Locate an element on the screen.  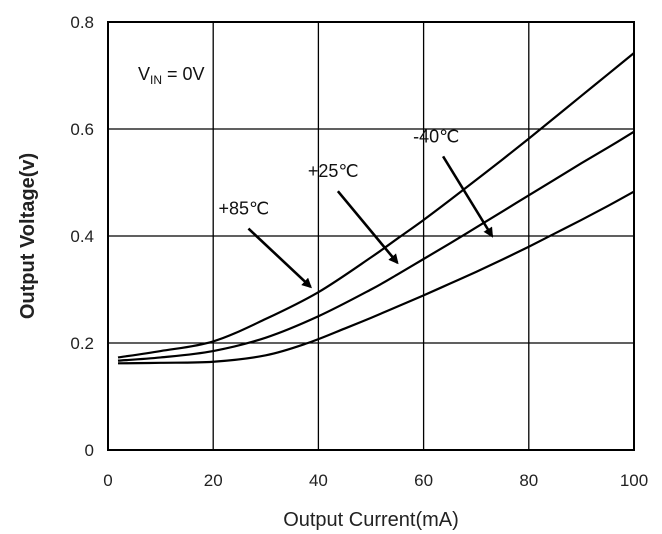
condition-label: VIN = 0V is located at coordinates (171, 75).